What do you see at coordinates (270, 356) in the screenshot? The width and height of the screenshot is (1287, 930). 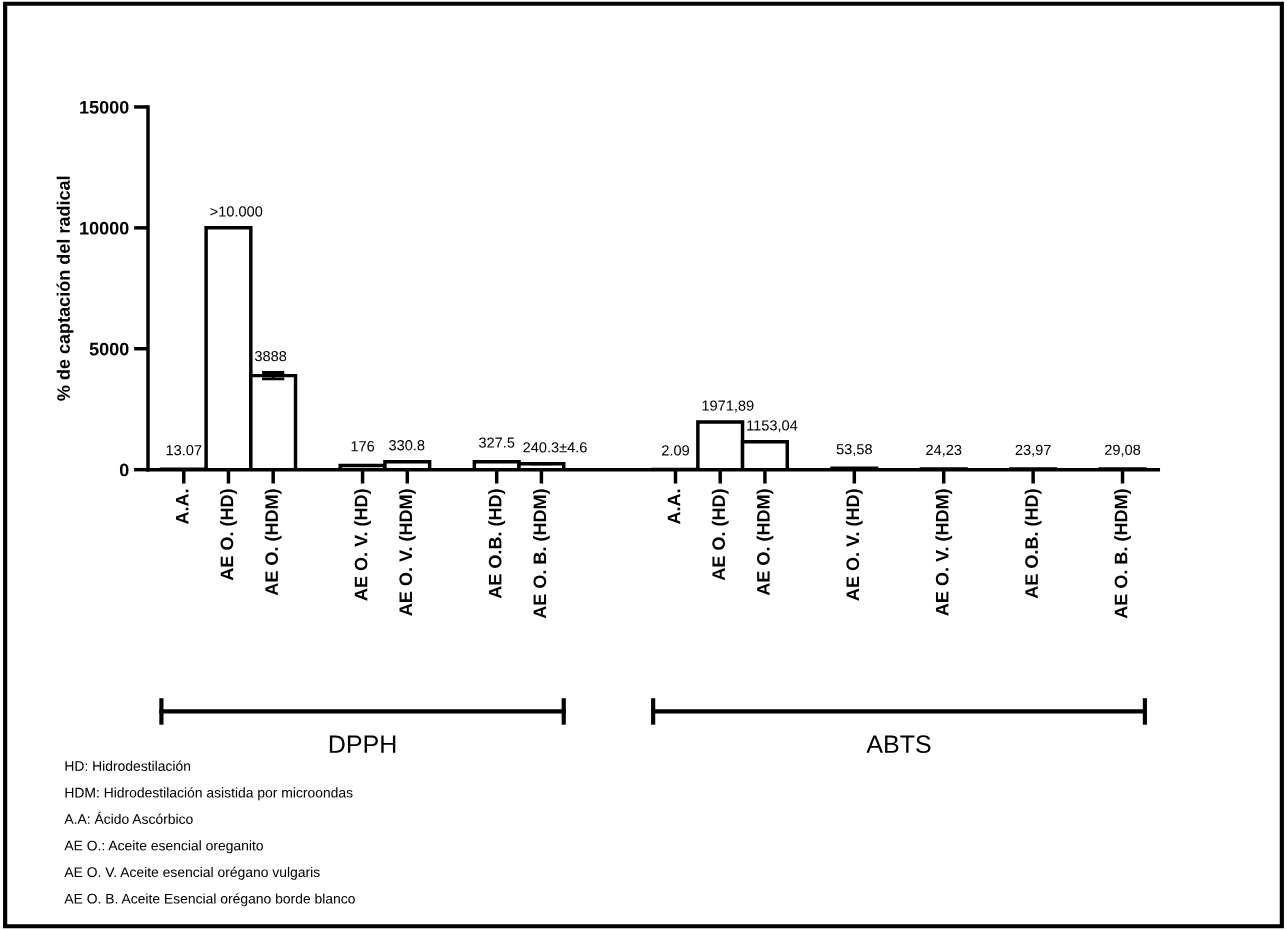 I see `data-label: 3888` at bounding box center [270, 356].